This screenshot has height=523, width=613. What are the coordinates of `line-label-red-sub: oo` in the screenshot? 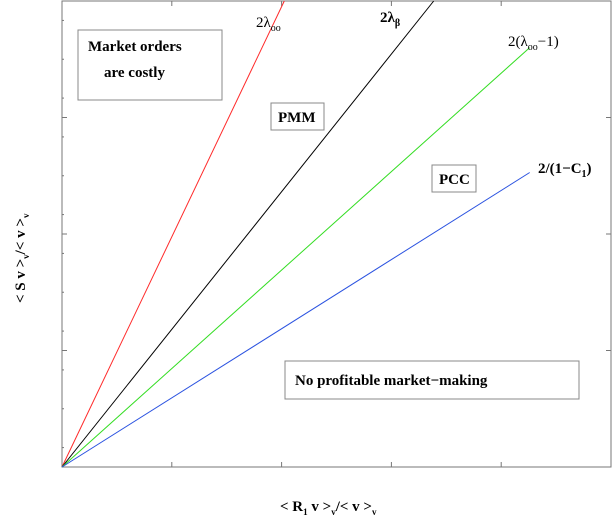 It's located at (276, 28).